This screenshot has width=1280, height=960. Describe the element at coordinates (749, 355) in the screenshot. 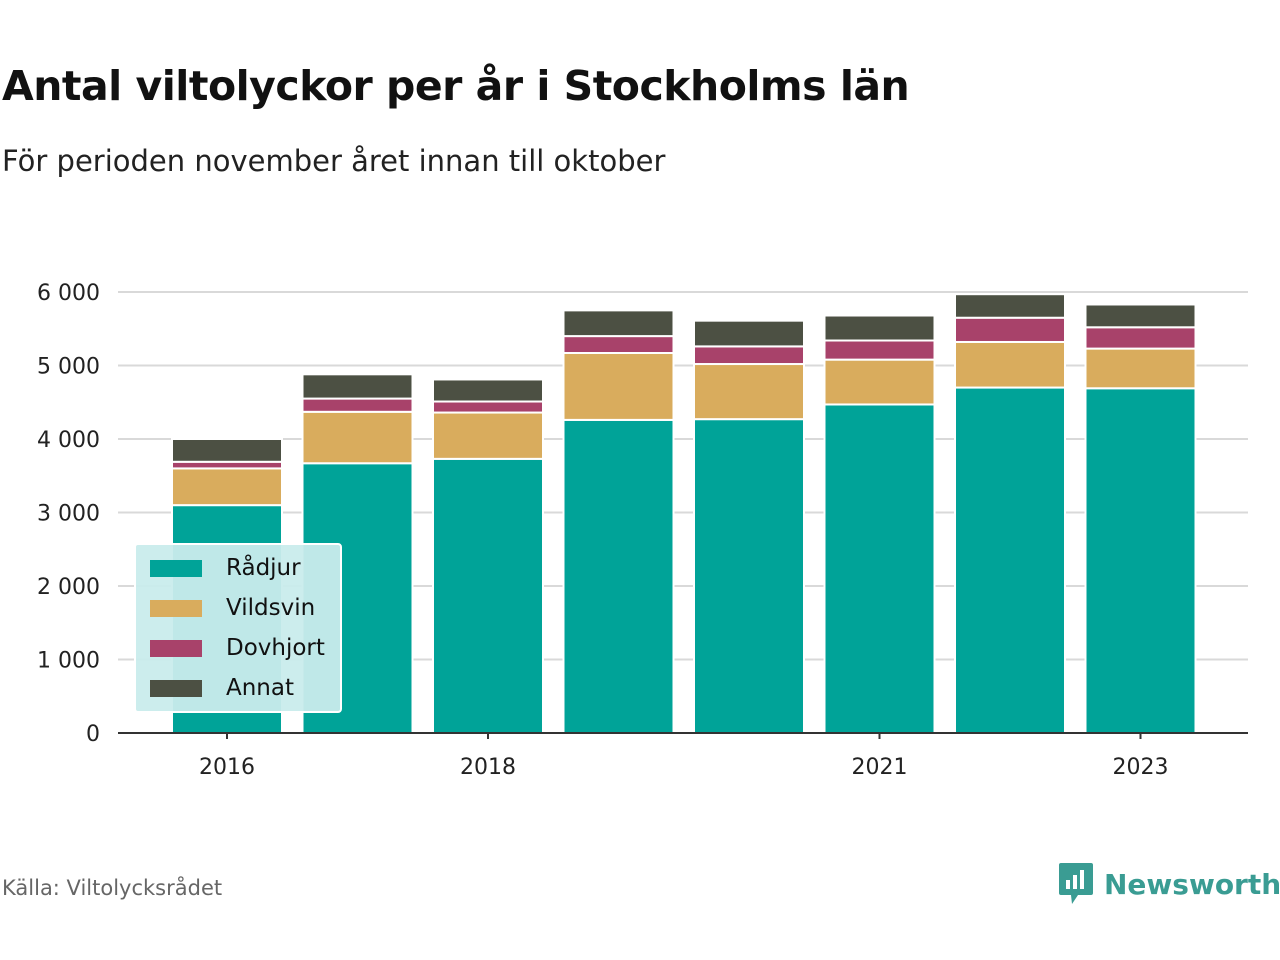

I see `bar-segment-dovhjort-2020` at that location.